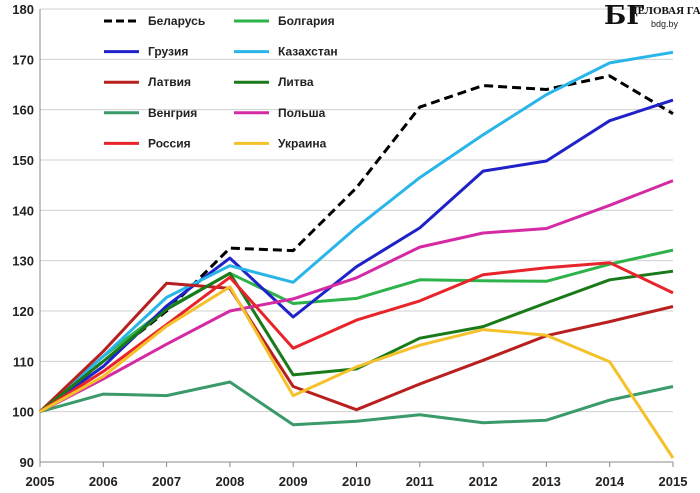  Describe the element at coordinates (302, 143) in the screenshot. I see `legend-label: Украина` at that location.